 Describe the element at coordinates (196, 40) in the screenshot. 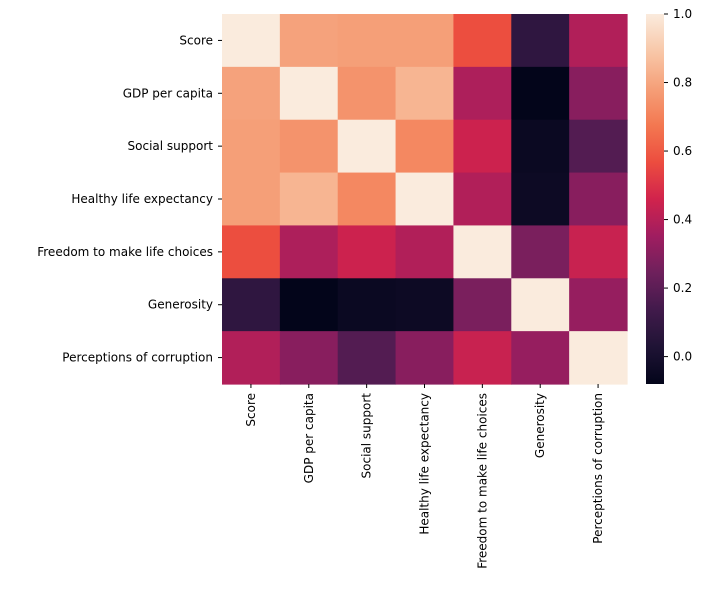

I see `row-label: Score` at that location.